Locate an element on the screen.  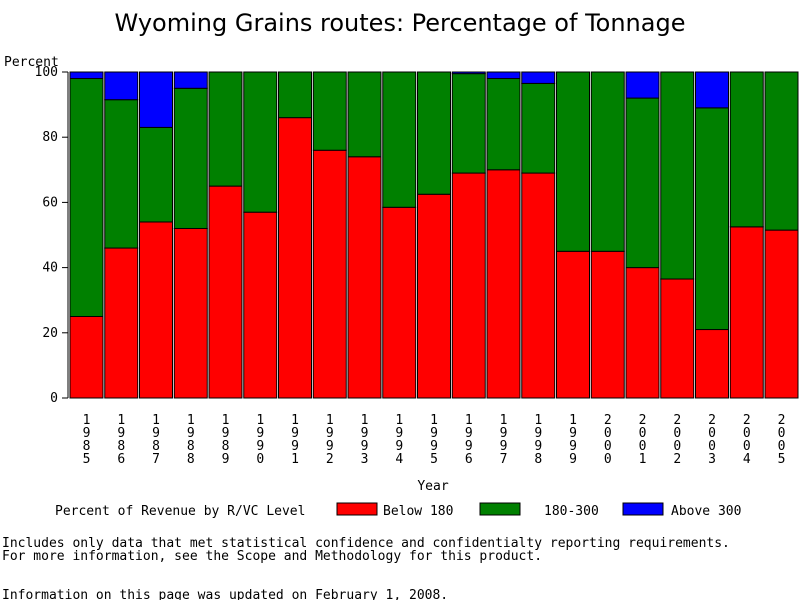
y-axis: 0 20 40 60 80 100 is located at coordinates (52, 235).